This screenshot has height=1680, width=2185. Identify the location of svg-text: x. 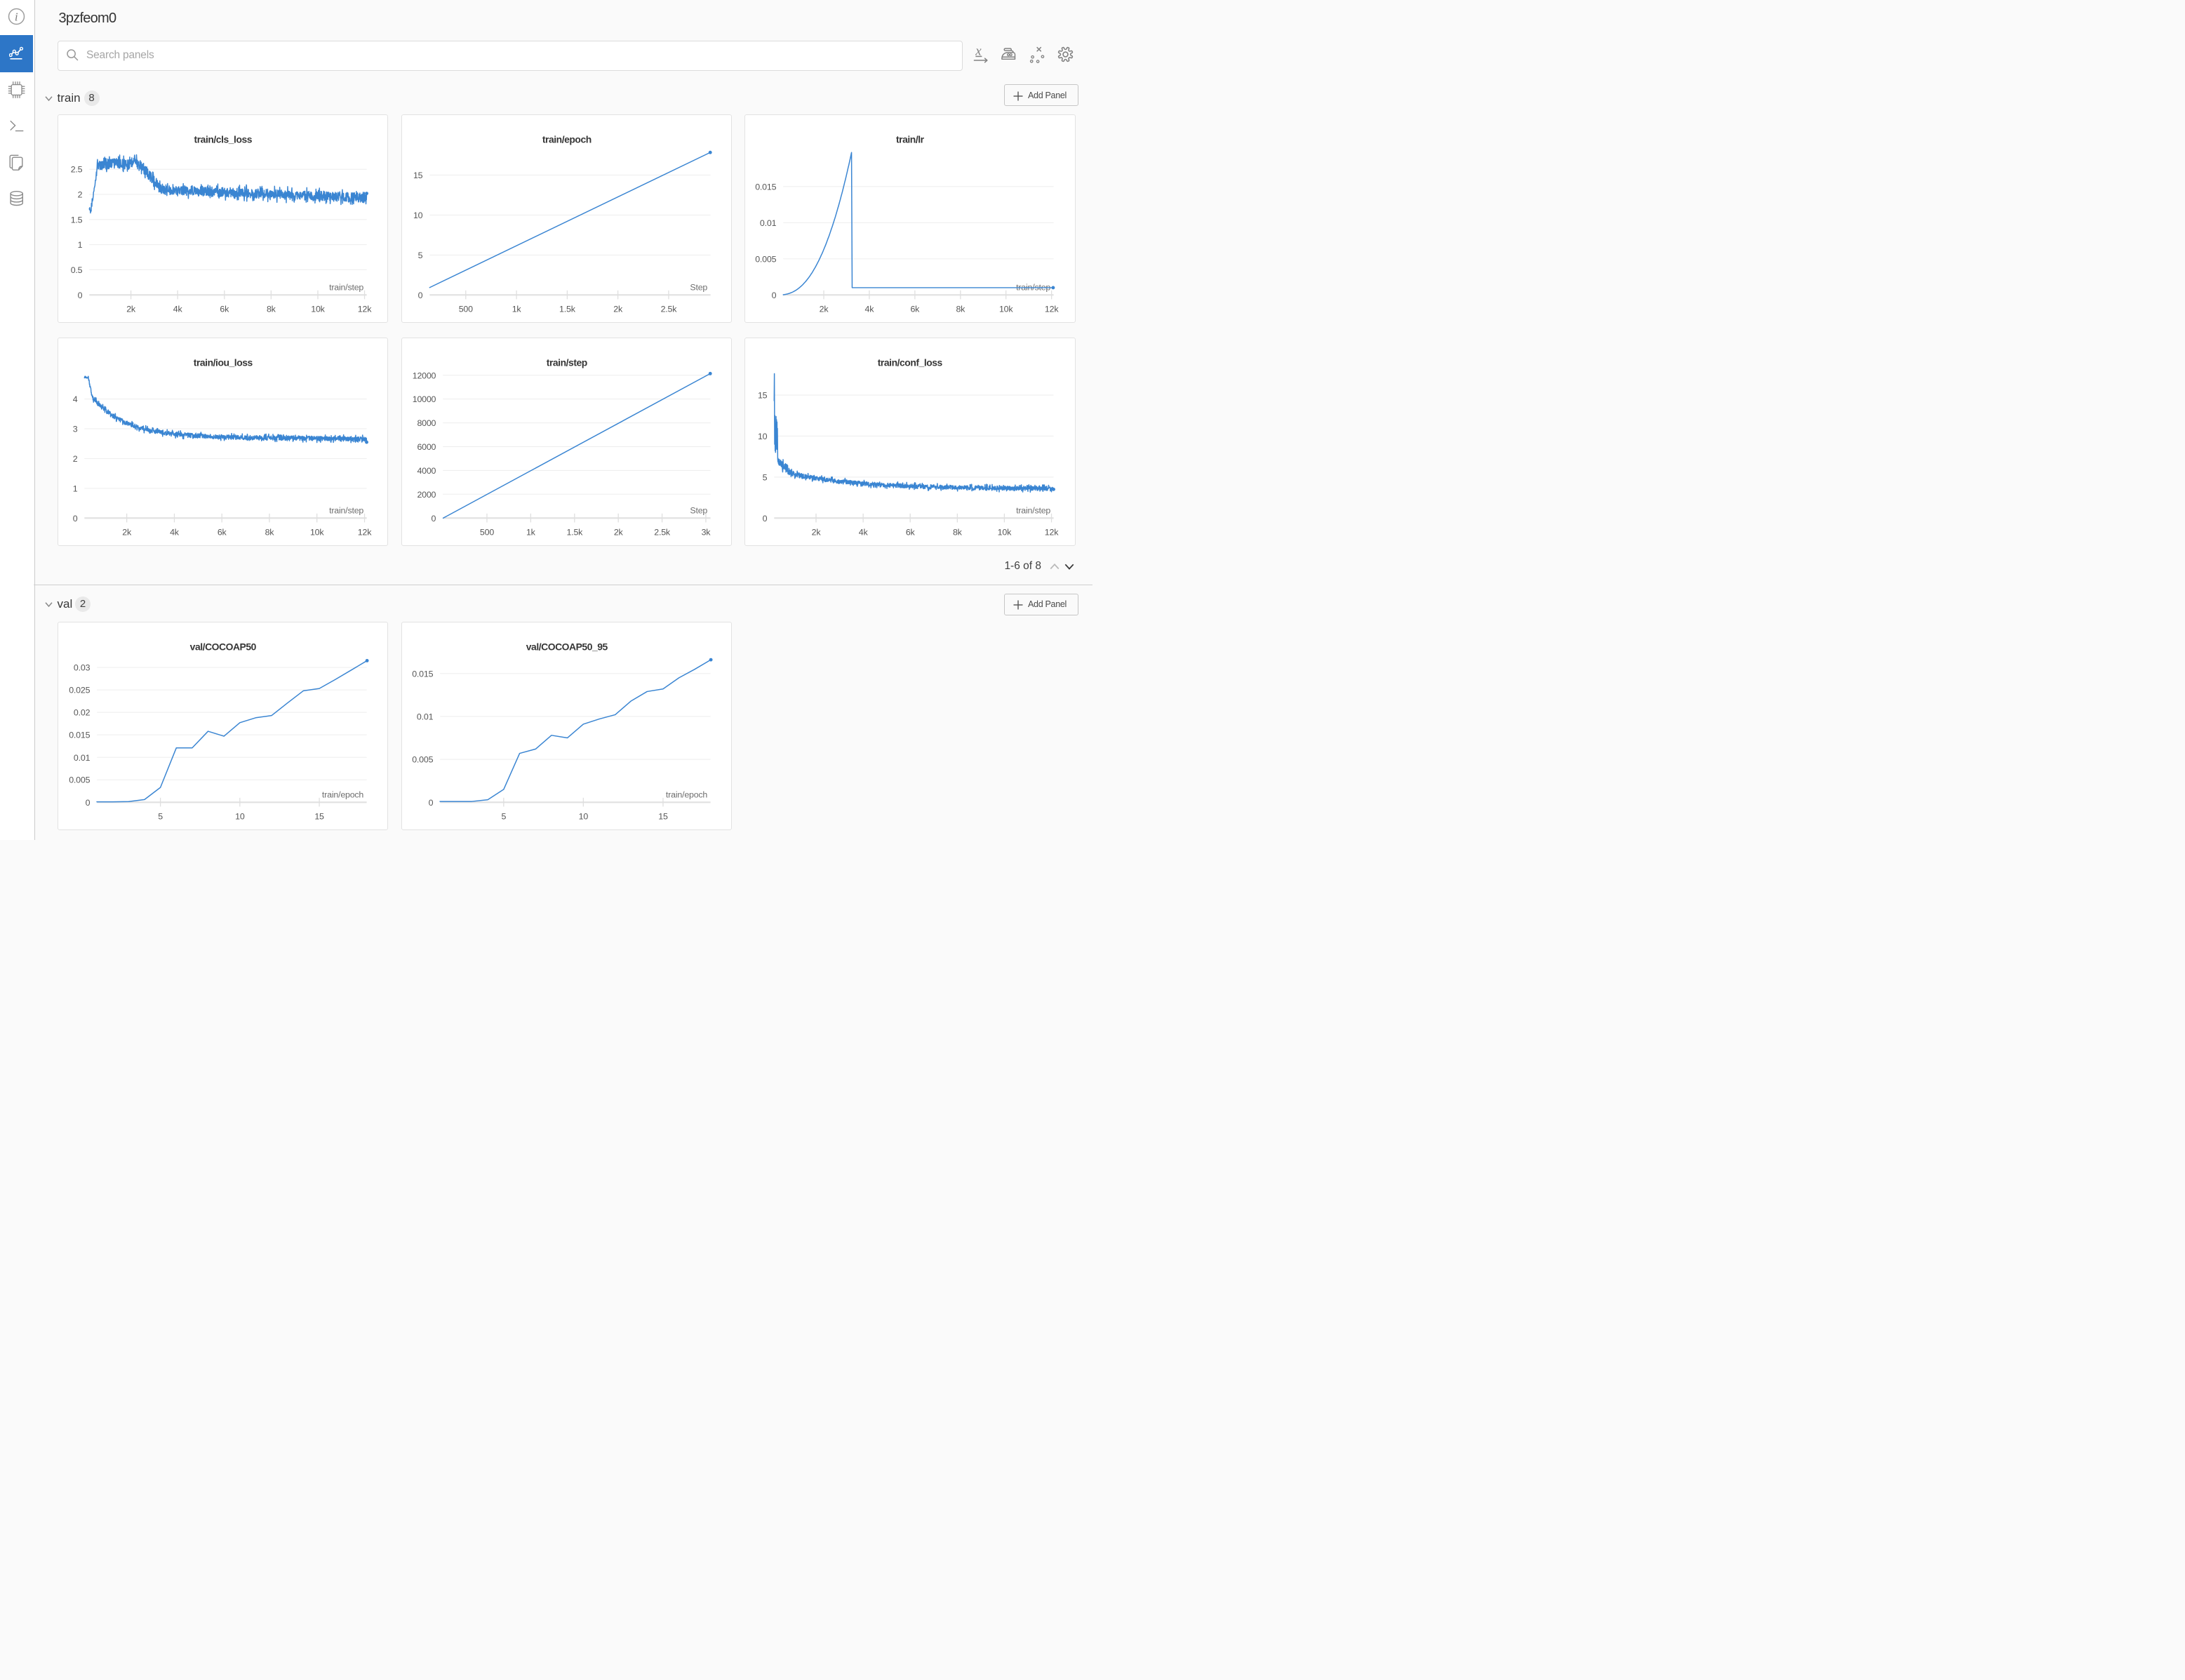
(978, 52).